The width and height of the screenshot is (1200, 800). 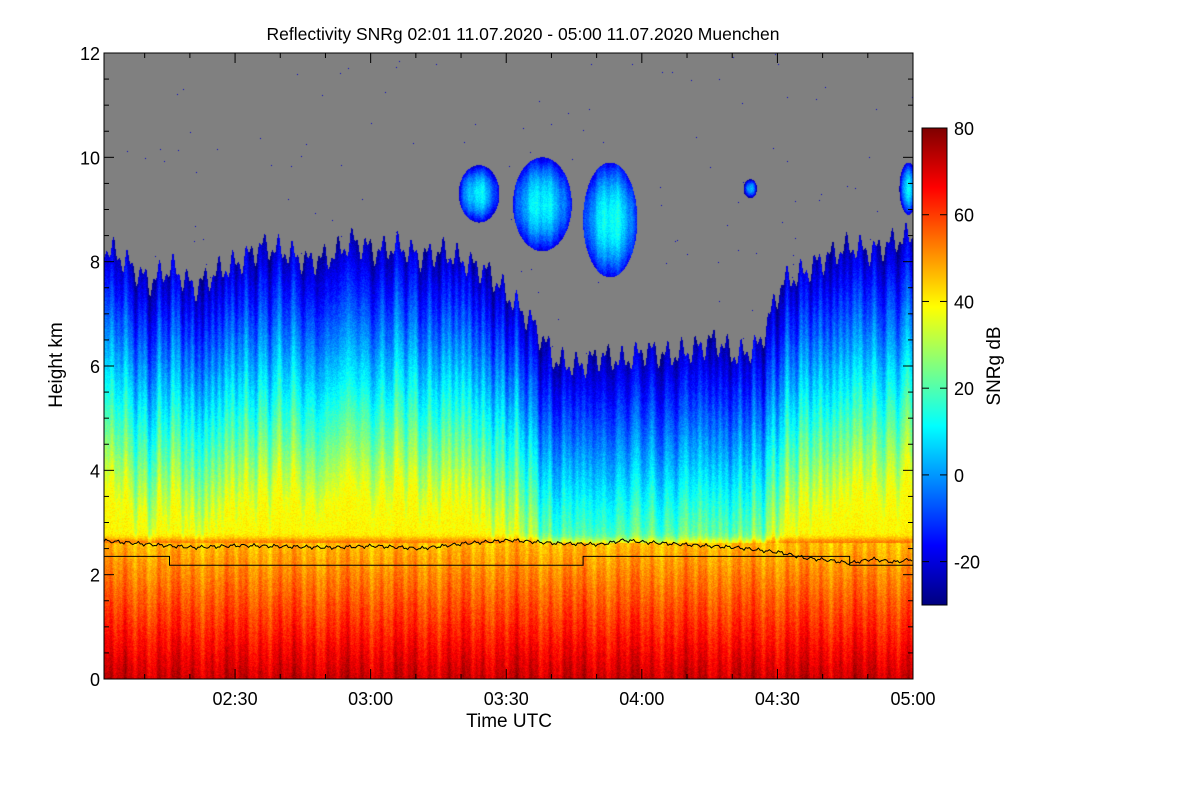 What do you see at coordinates (95, 263) in the screenshot?
I see `y-tick-label: 8` at bounding box center [95, 263].